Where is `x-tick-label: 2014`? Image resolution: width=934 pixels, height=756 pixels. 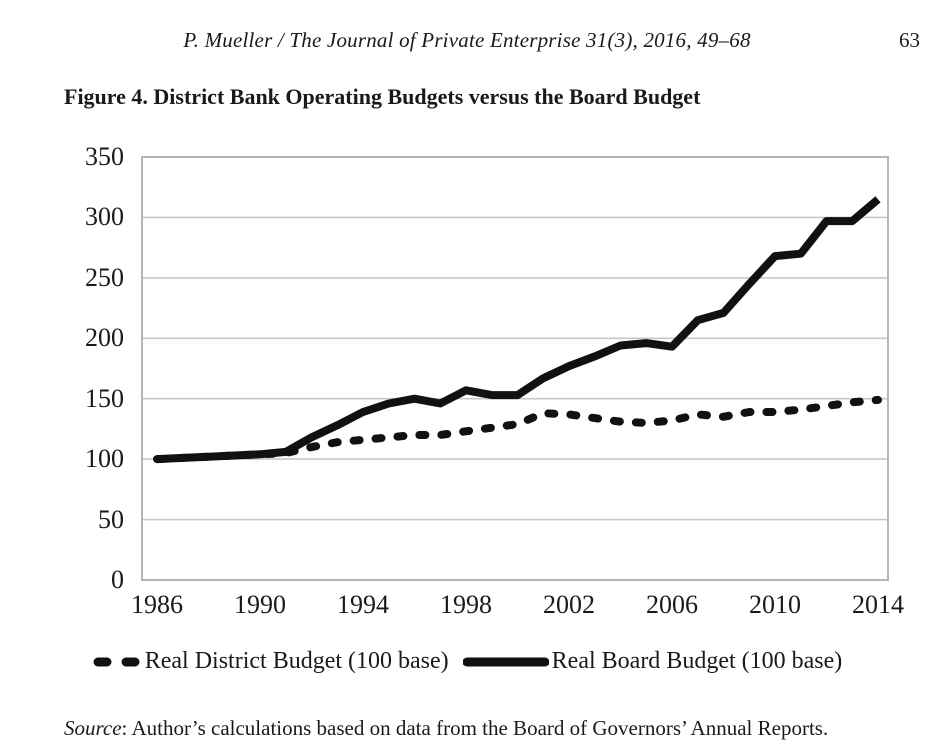 x-tick-label: 2014 is located at coordinates (878, 604).